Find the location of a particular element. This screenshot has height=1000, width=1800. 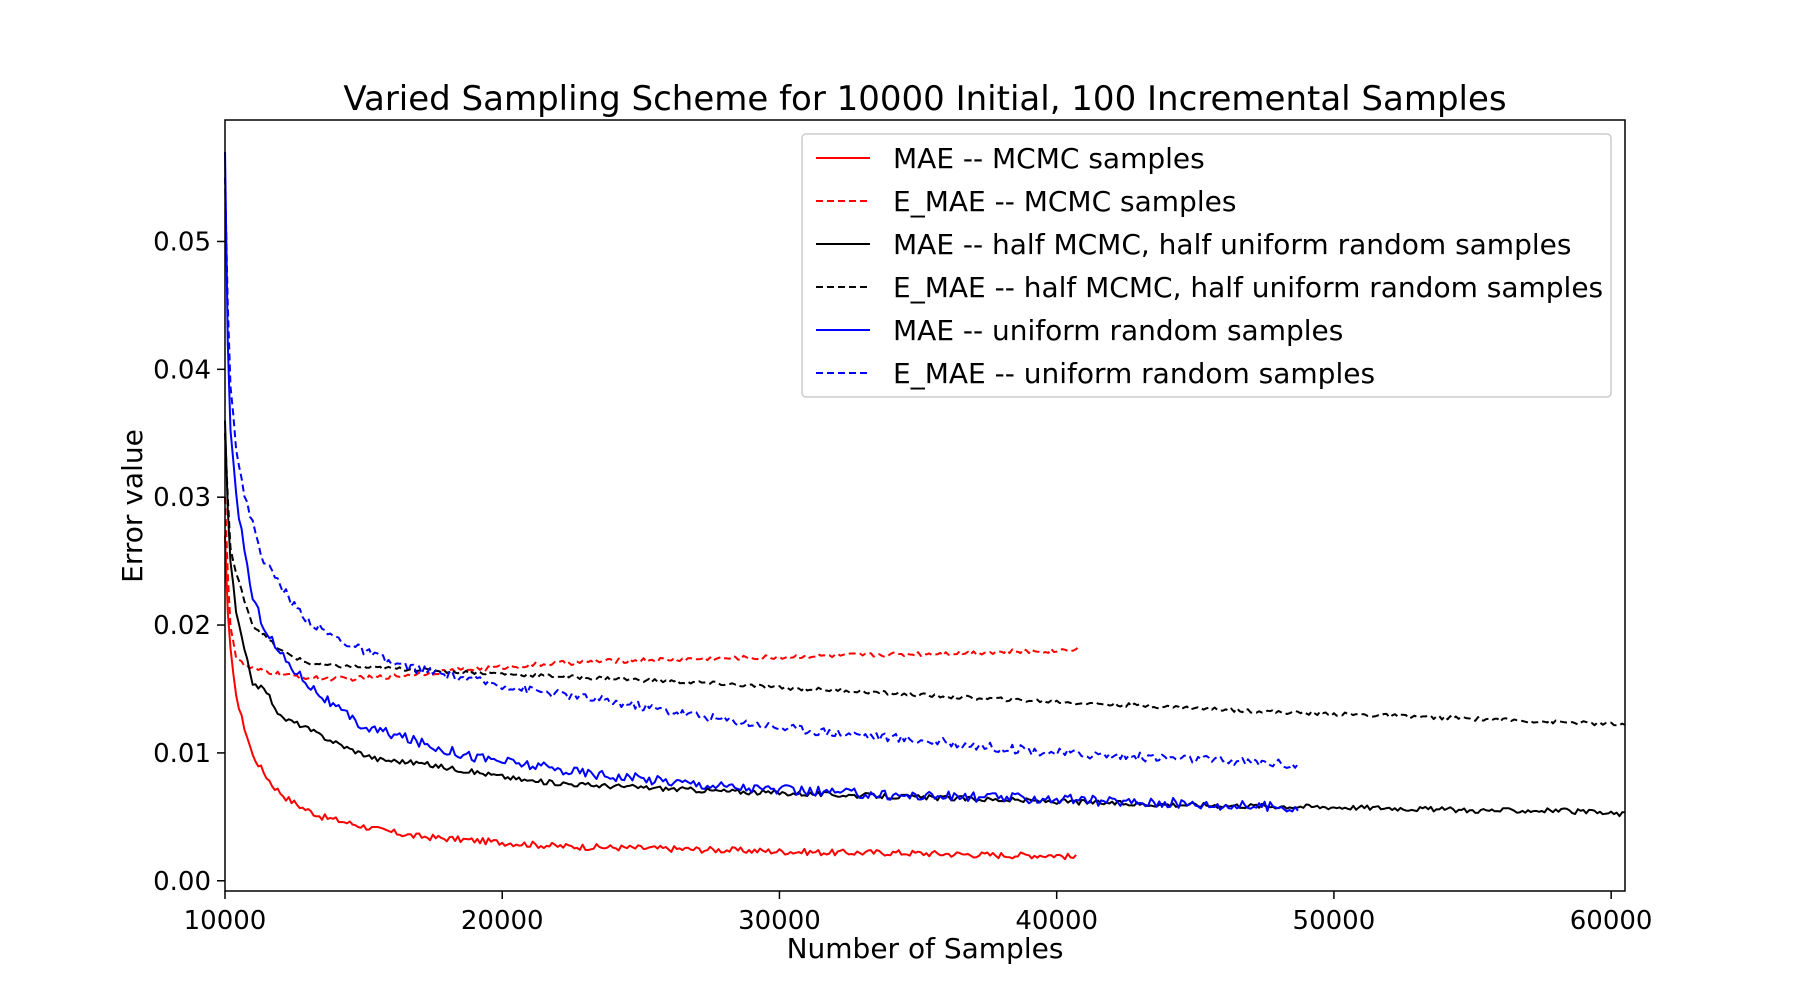

y-axis: 0.00 0.01 0.02 0.03 0.04 0.05 is located at coordinates (189, 562).